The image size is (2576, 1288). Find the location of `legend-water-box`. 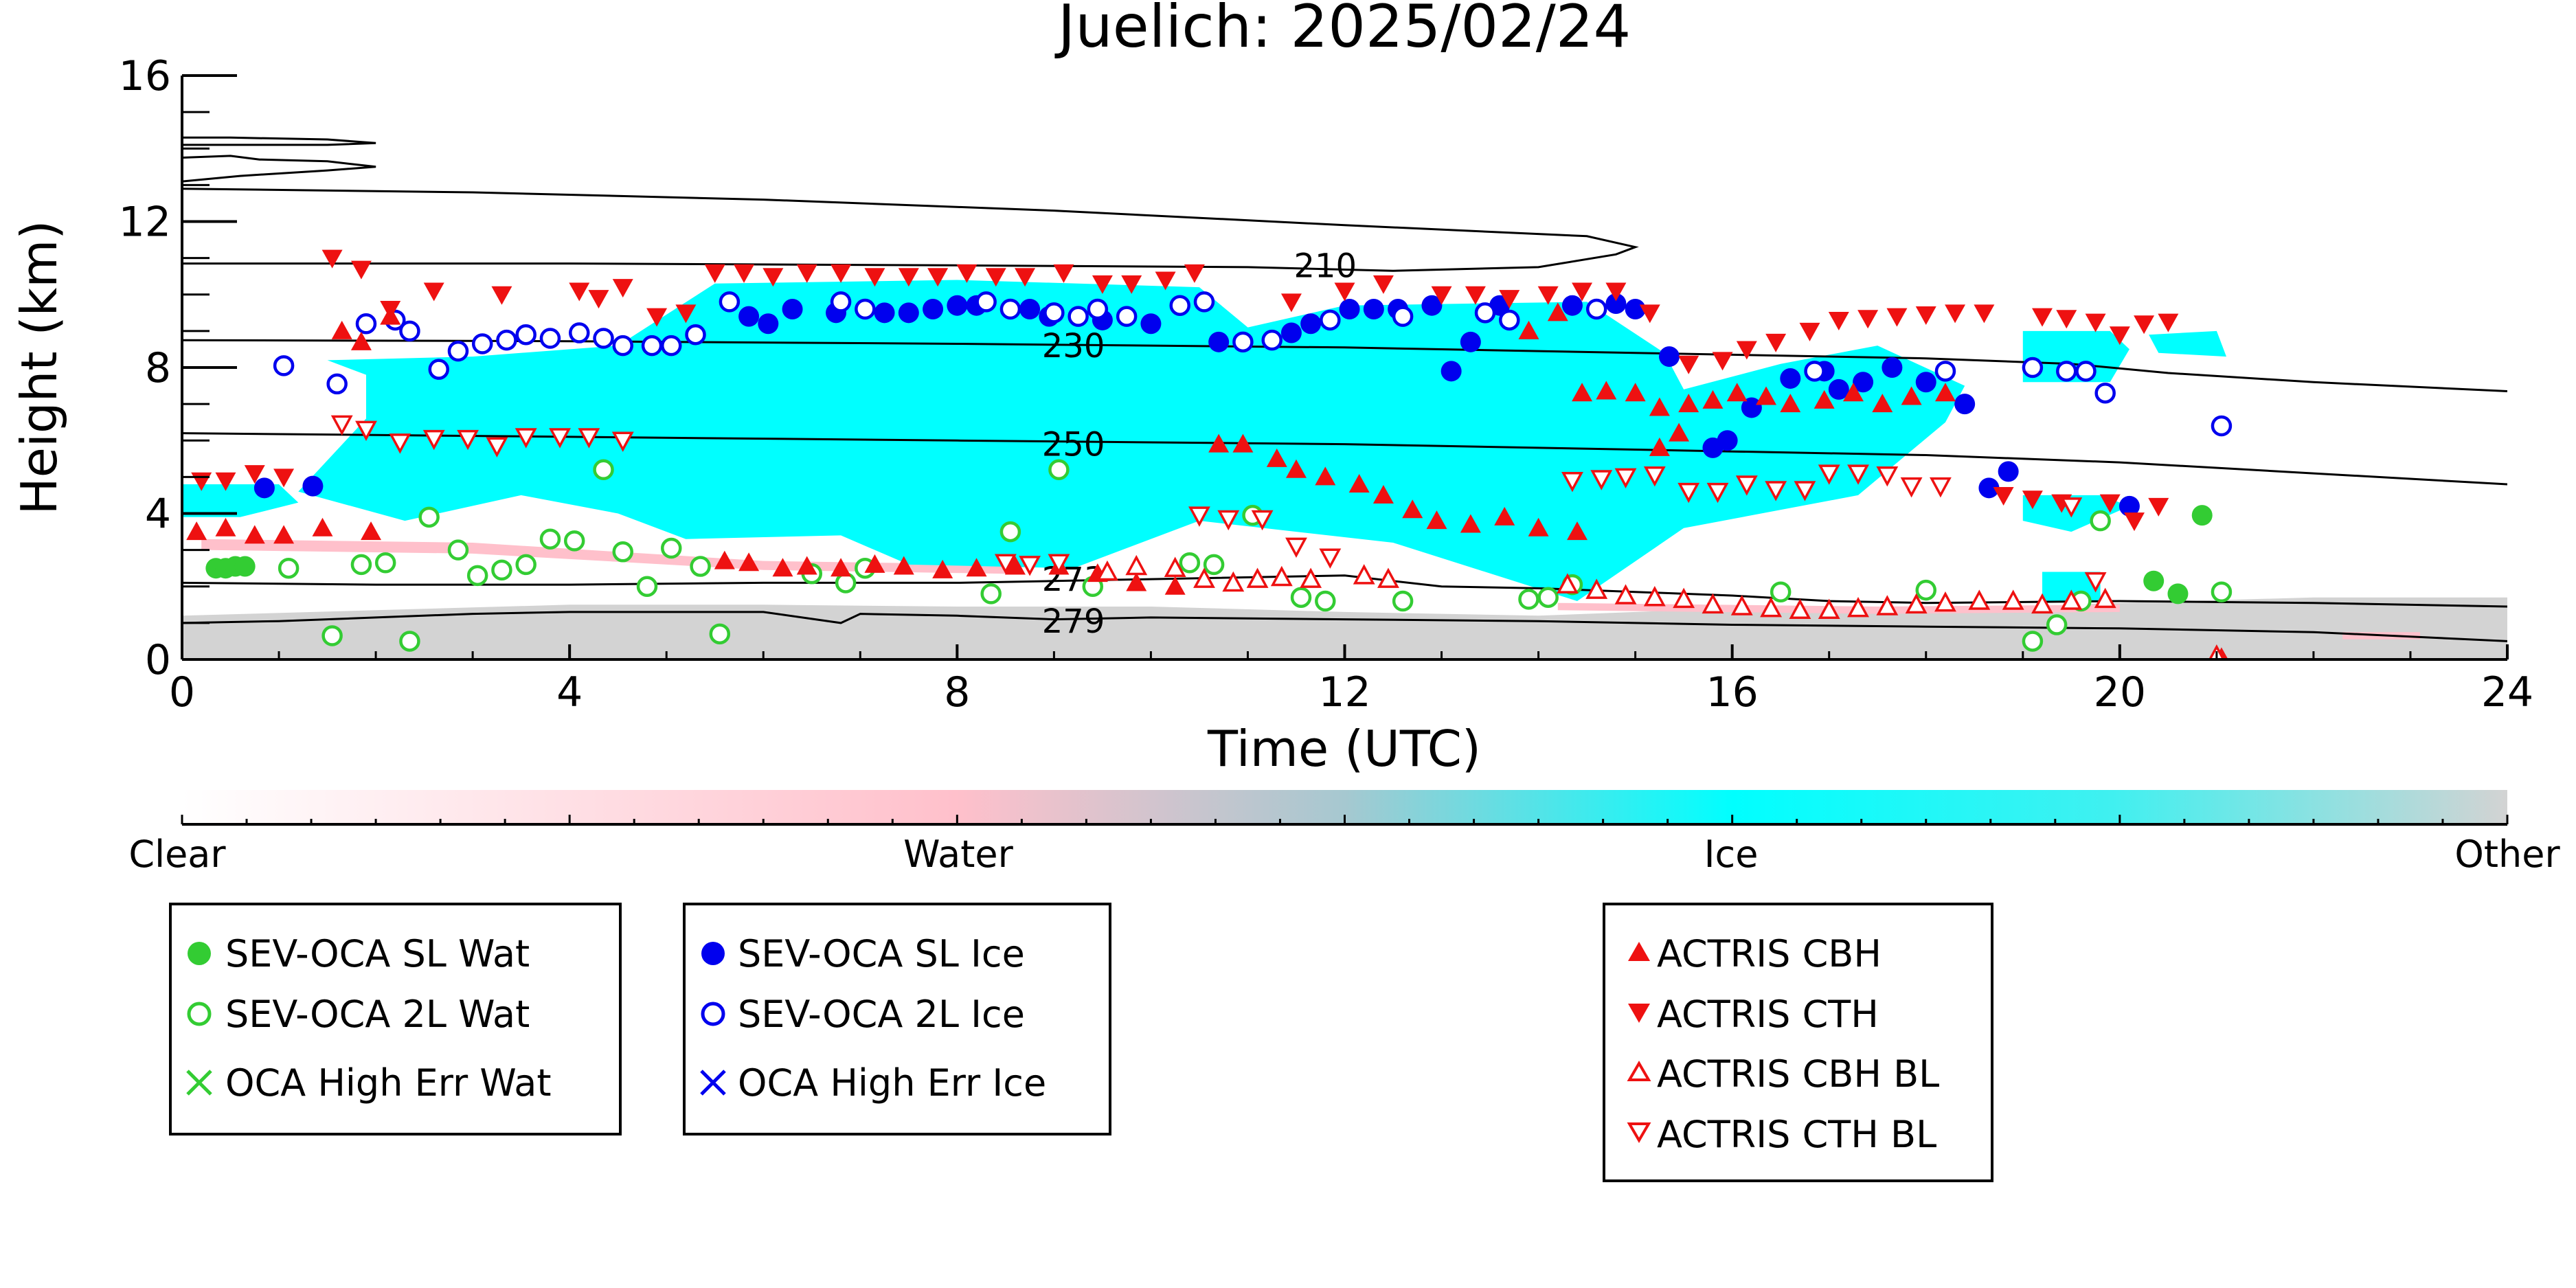

legend-water-box is located at coordinates (395, 1019).